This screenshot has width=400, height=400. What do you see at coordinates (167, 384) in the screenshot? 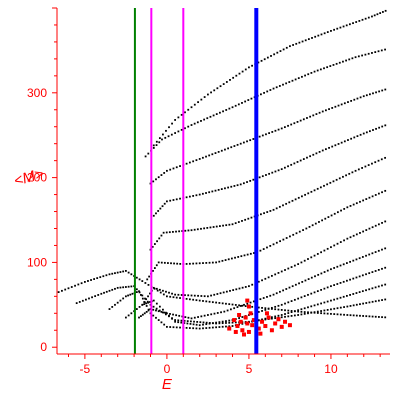
I see `x-axis-label: E` at bounding box center [167, 384].